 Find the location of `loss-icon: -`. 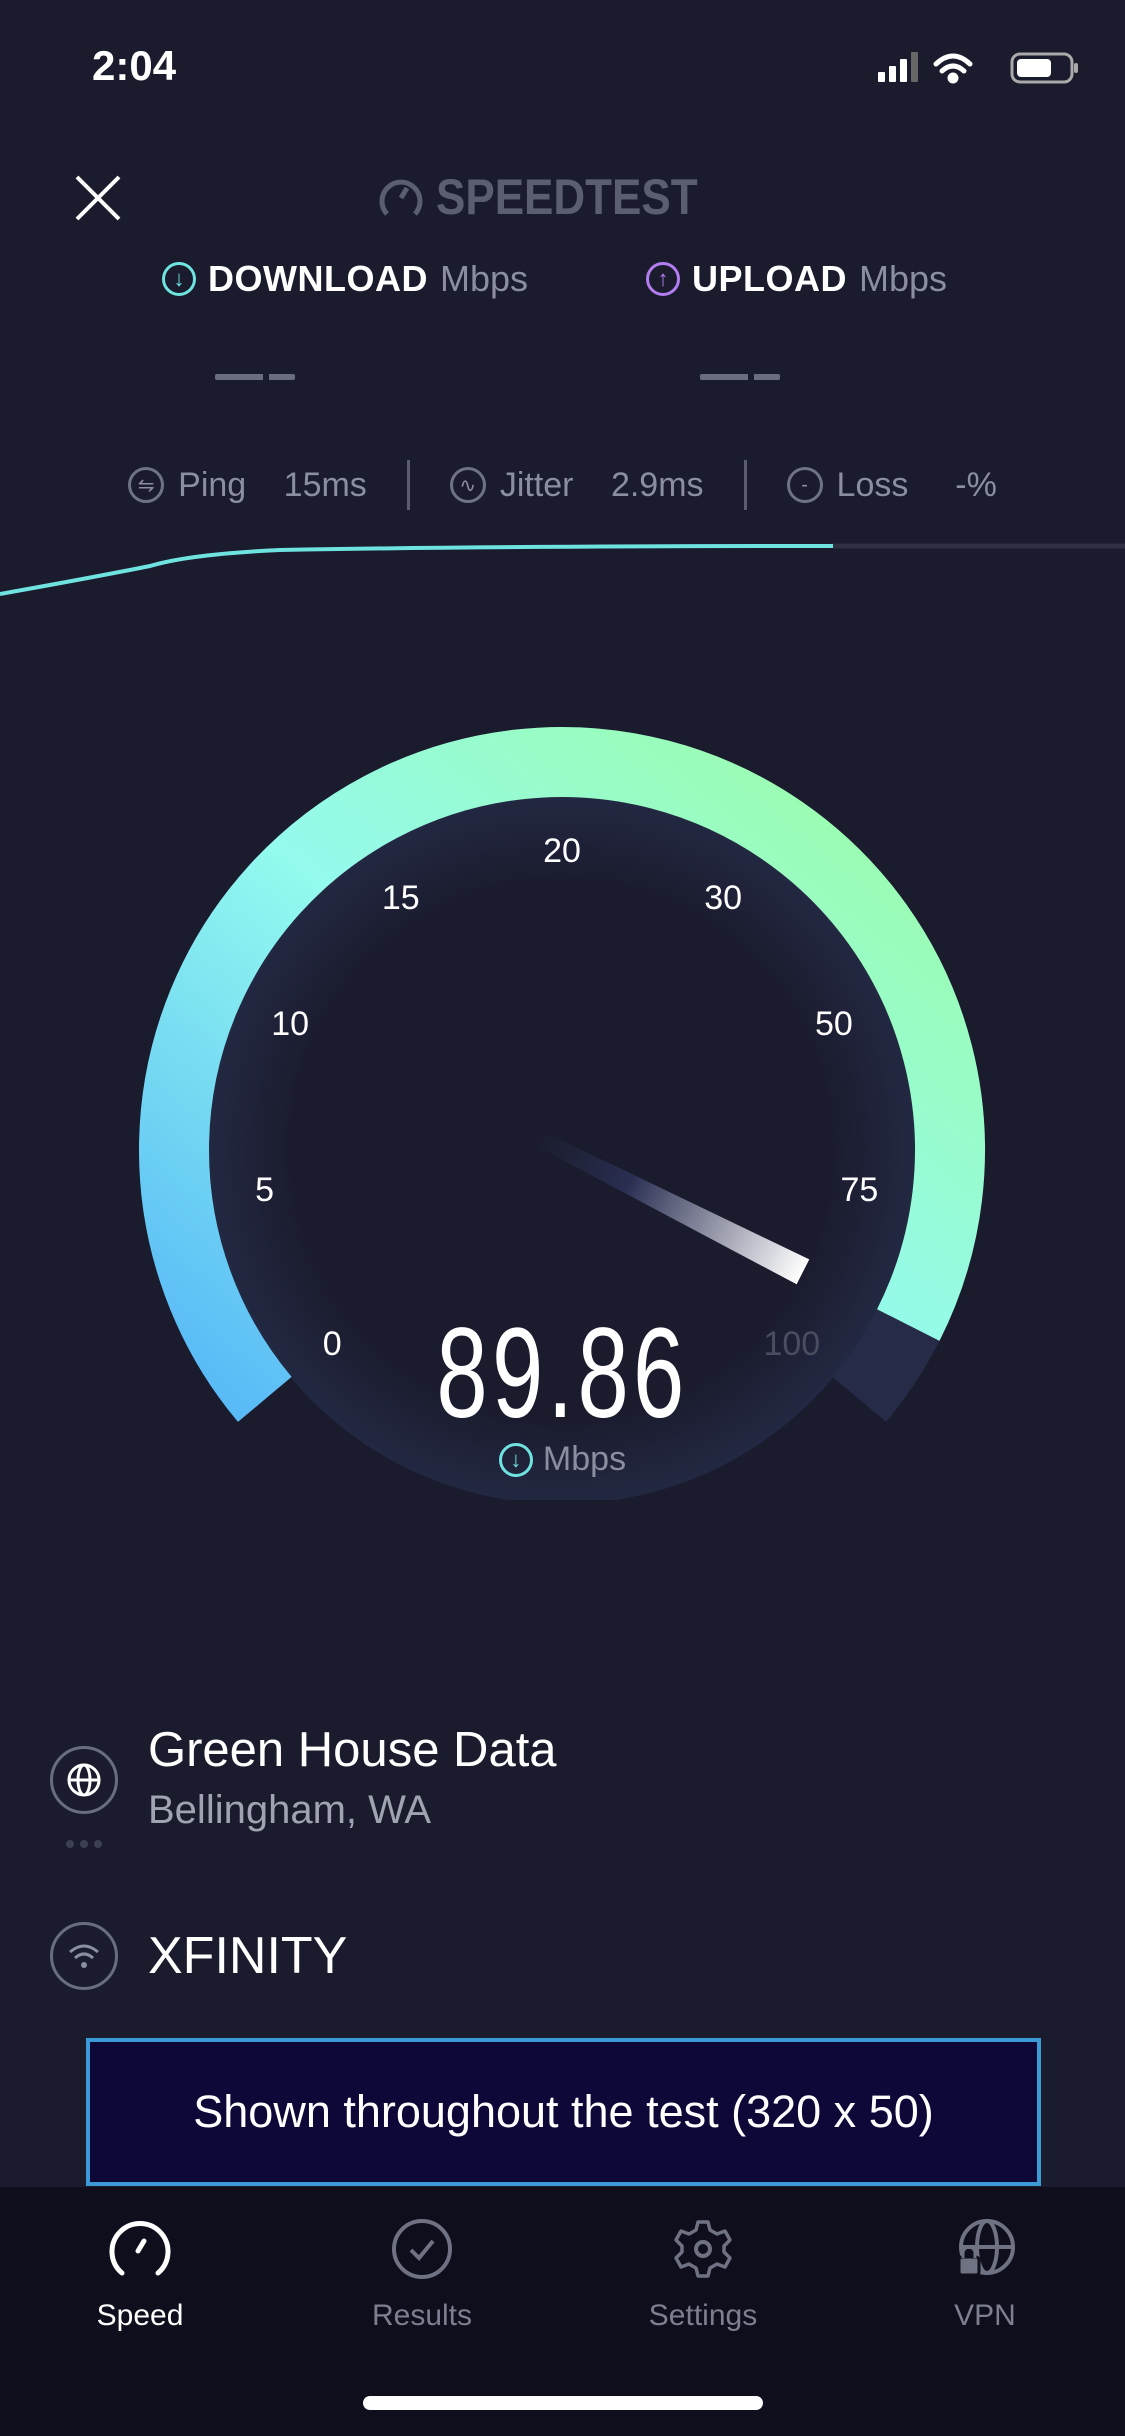

loss-icon: - is located at coordinates (804, 485).